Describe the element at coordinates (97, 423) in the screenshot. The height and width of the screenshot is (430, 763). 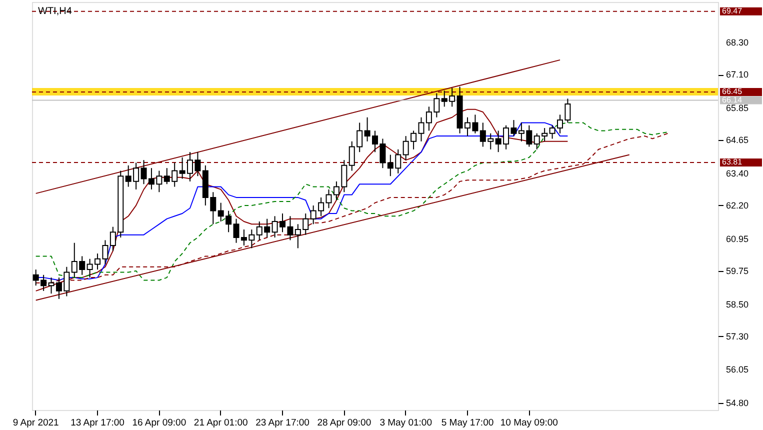
I see `x-tick-label: 13 Apr 17:00` at that location.